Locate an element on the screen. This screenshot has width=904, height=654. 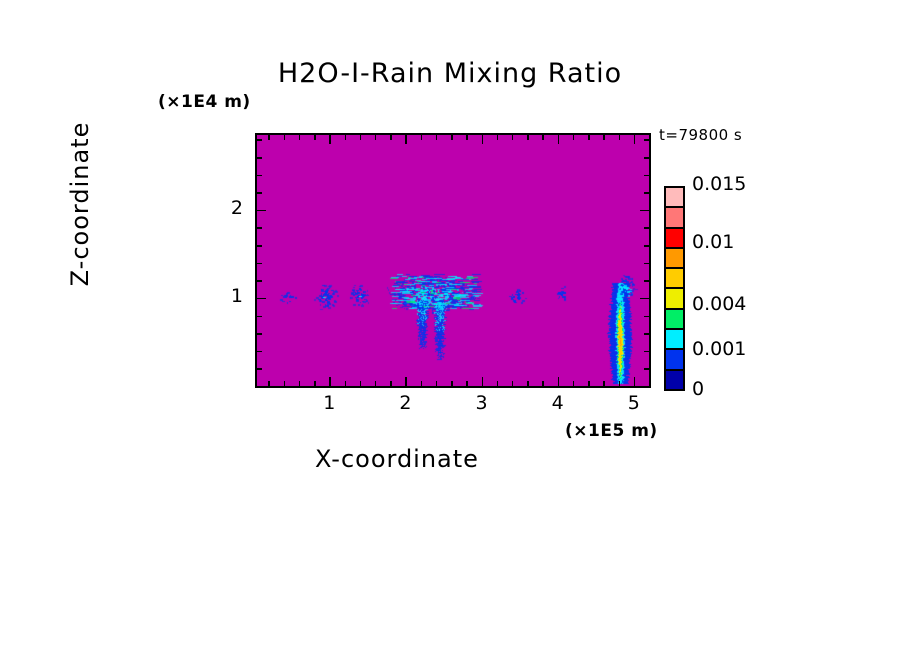
x-axis-label-text: X-coordinate is located at coordinates (397, 459).